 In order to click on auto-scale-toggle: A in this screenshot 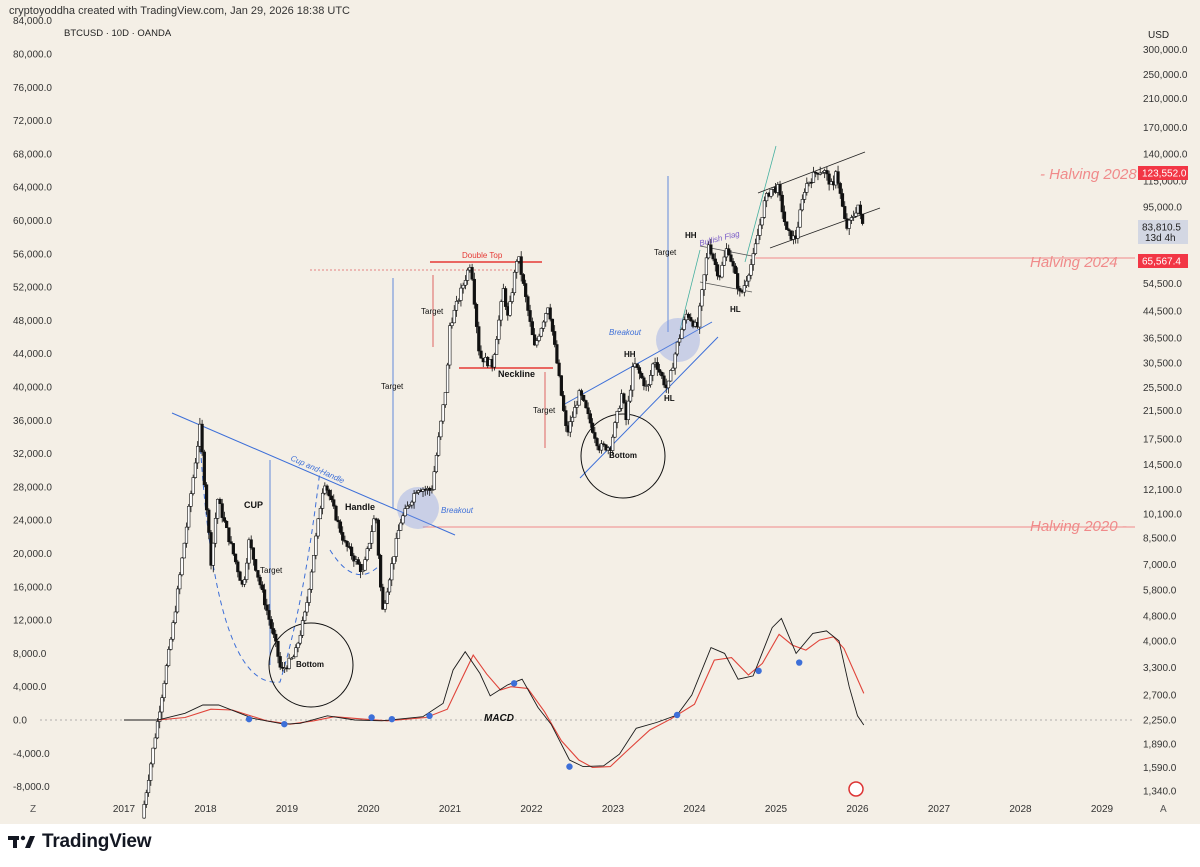, I will do `click(1163, 809)`.